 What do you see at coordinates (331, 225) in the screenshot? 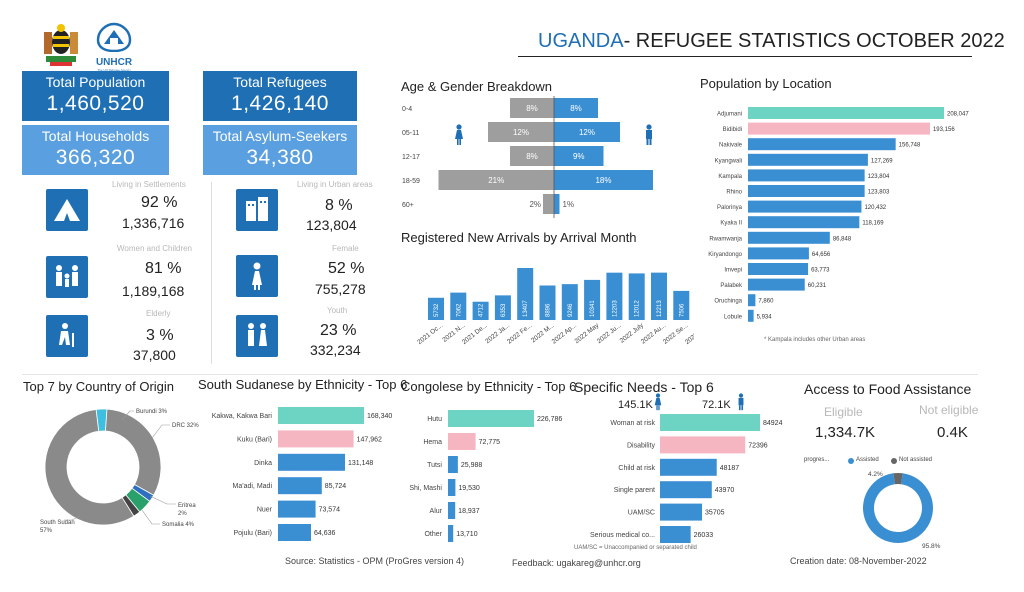
I see `urban-num: 123,804` at bounding box center [331, 225].